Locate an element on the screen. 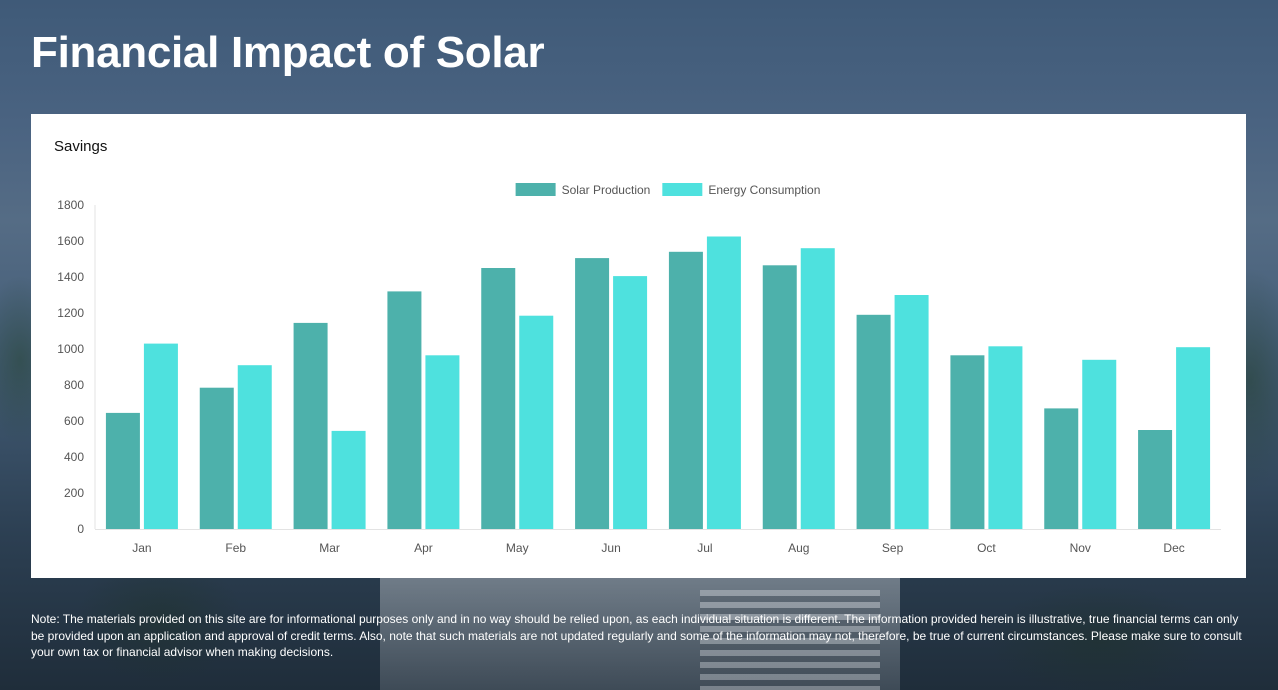  bar-solar-production-dec is located at coordinates (1155, 479).